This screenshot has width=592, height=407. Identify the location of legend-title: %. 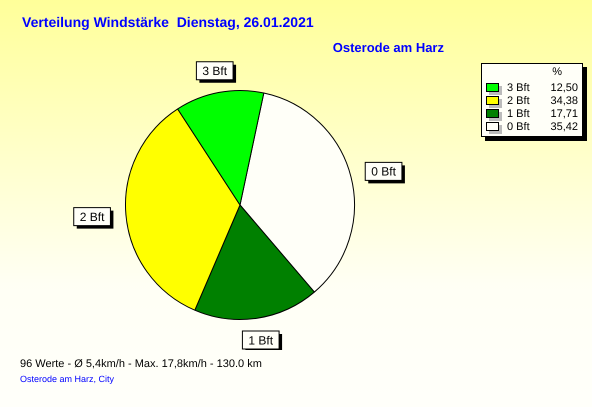
(557, 72).